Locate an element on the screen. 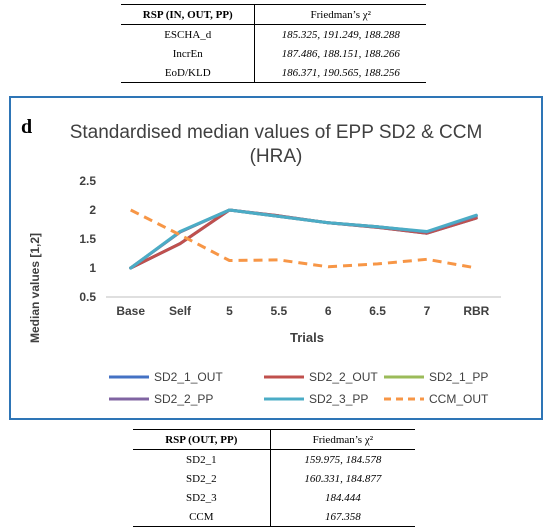 This screenshot has height=528, width=550. table-row: IncrEn 187.486, 188.151, 188.266 is located at coordinates (273, 53).